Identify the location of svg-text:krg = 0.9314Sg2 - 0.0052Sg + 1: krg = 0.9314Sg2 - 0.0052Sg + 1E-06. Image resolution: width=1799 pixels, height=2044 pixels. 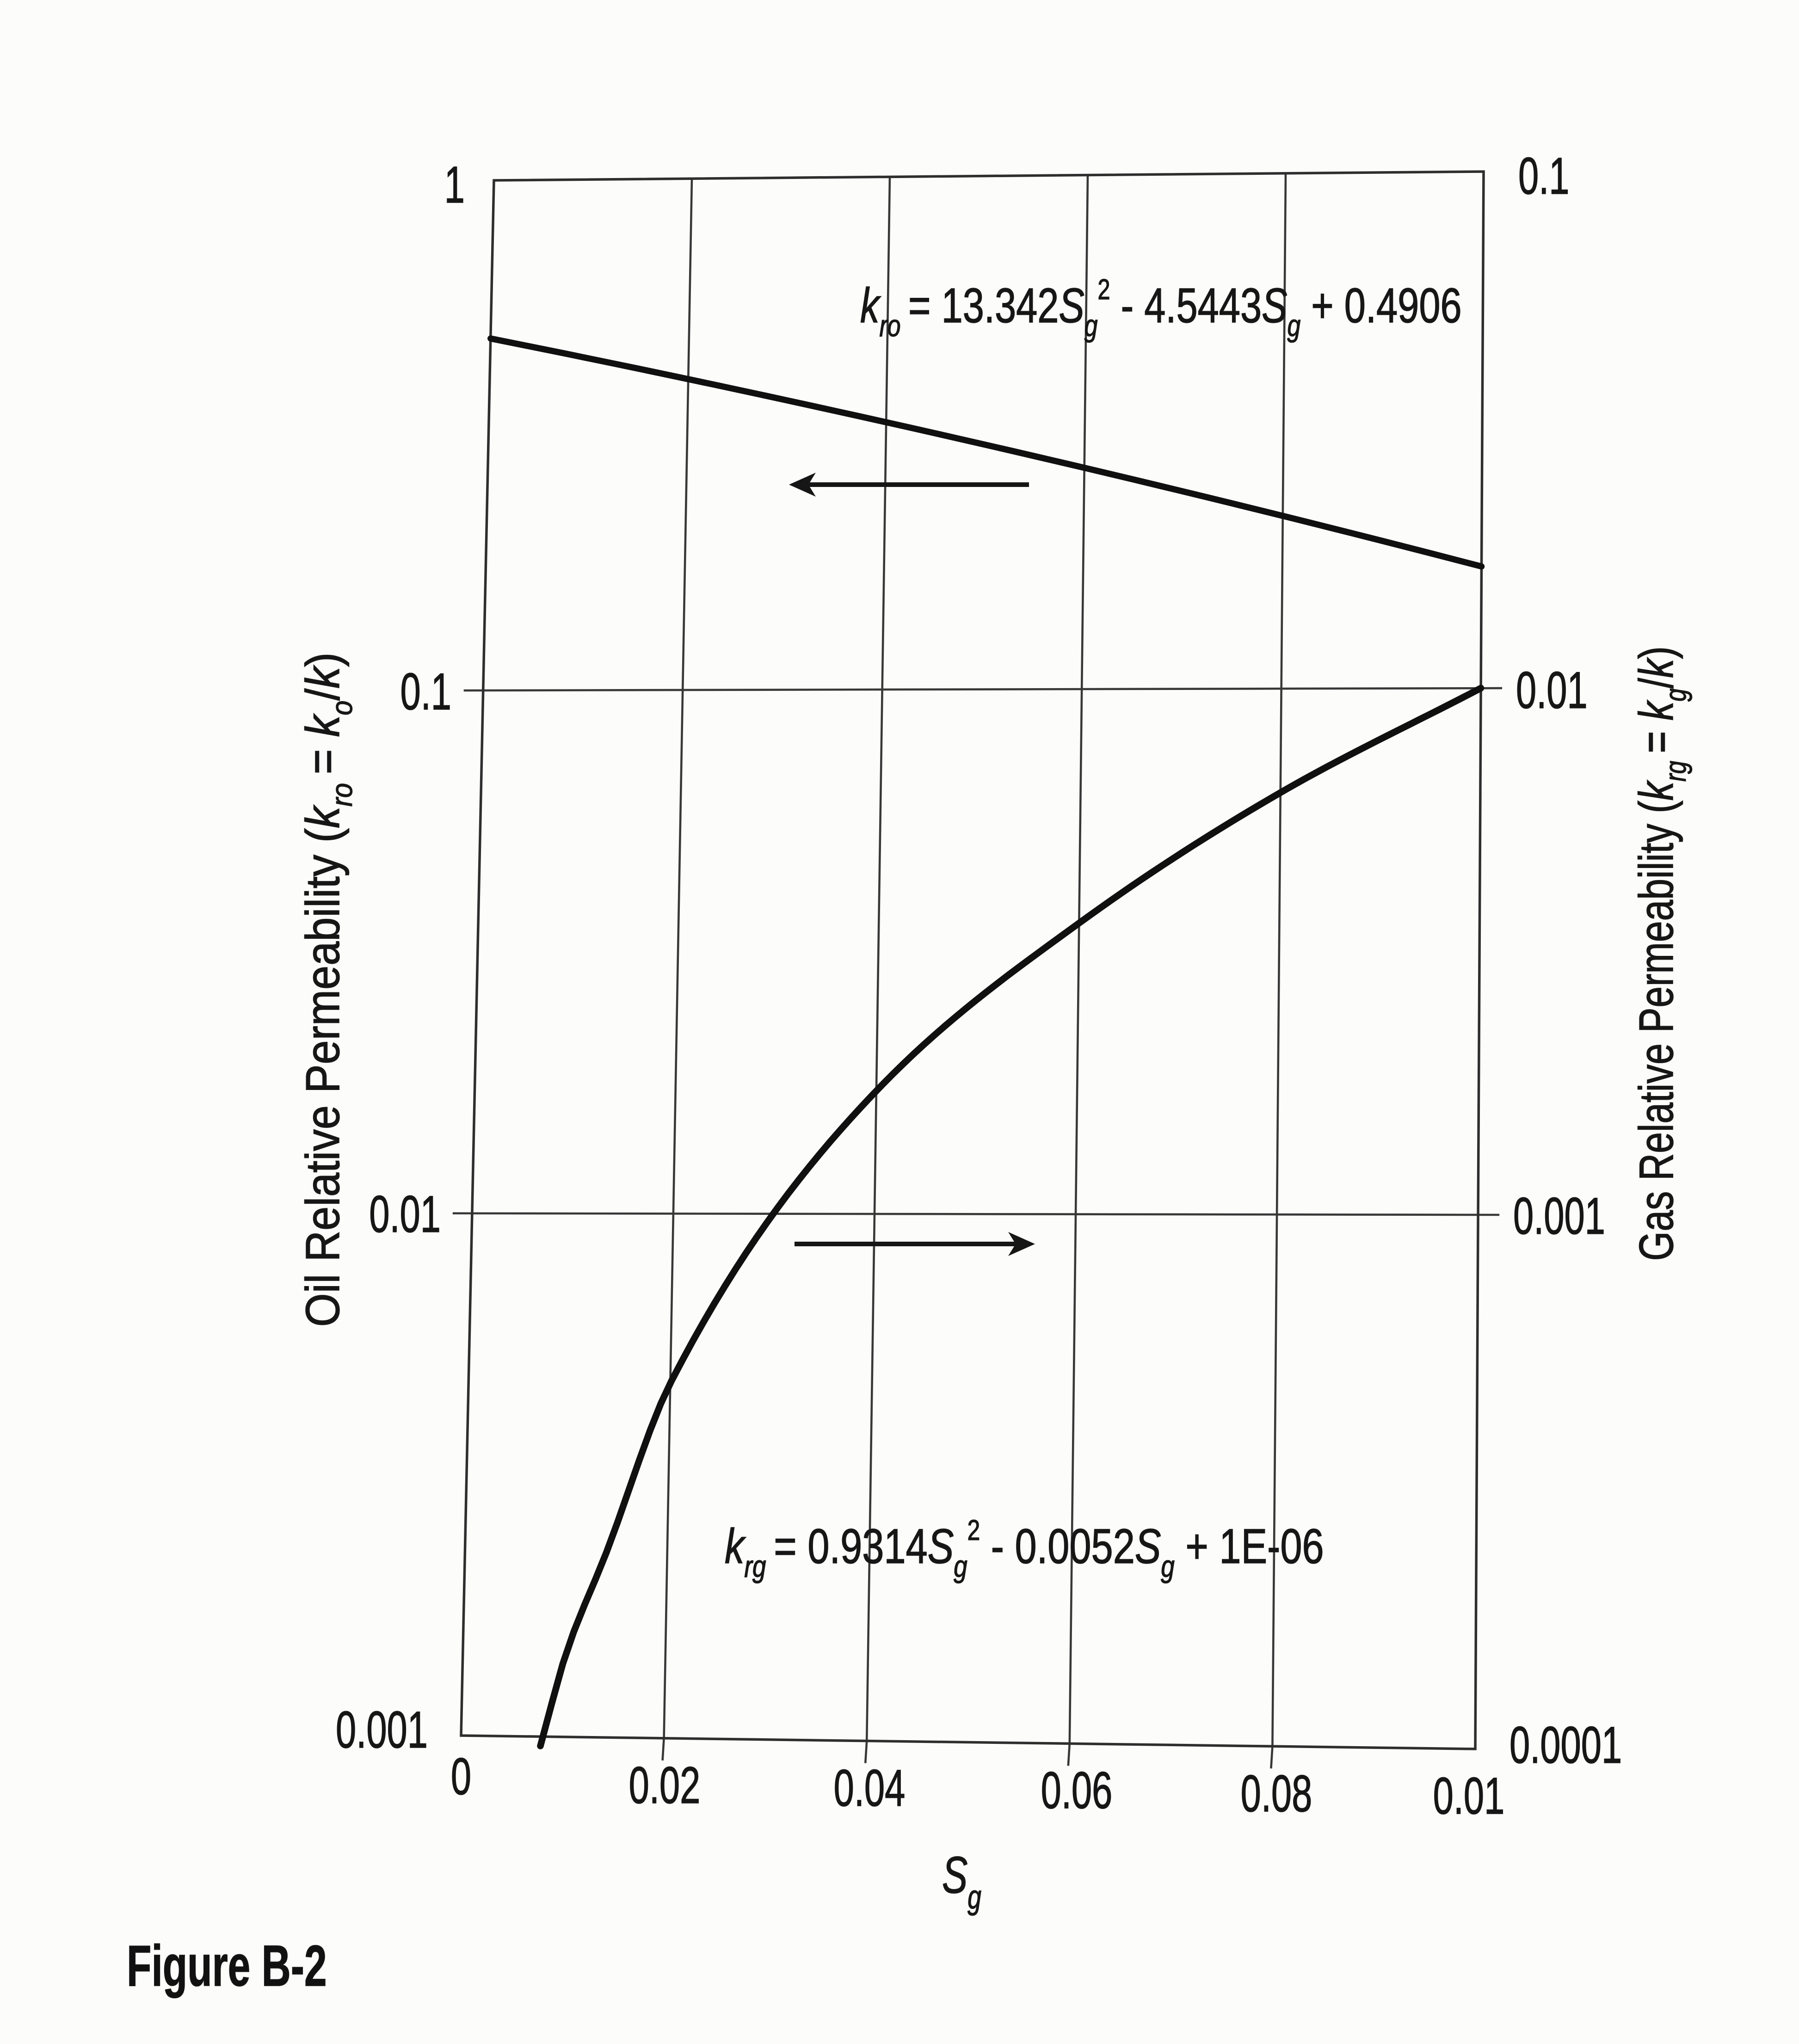
(1024, 1549).